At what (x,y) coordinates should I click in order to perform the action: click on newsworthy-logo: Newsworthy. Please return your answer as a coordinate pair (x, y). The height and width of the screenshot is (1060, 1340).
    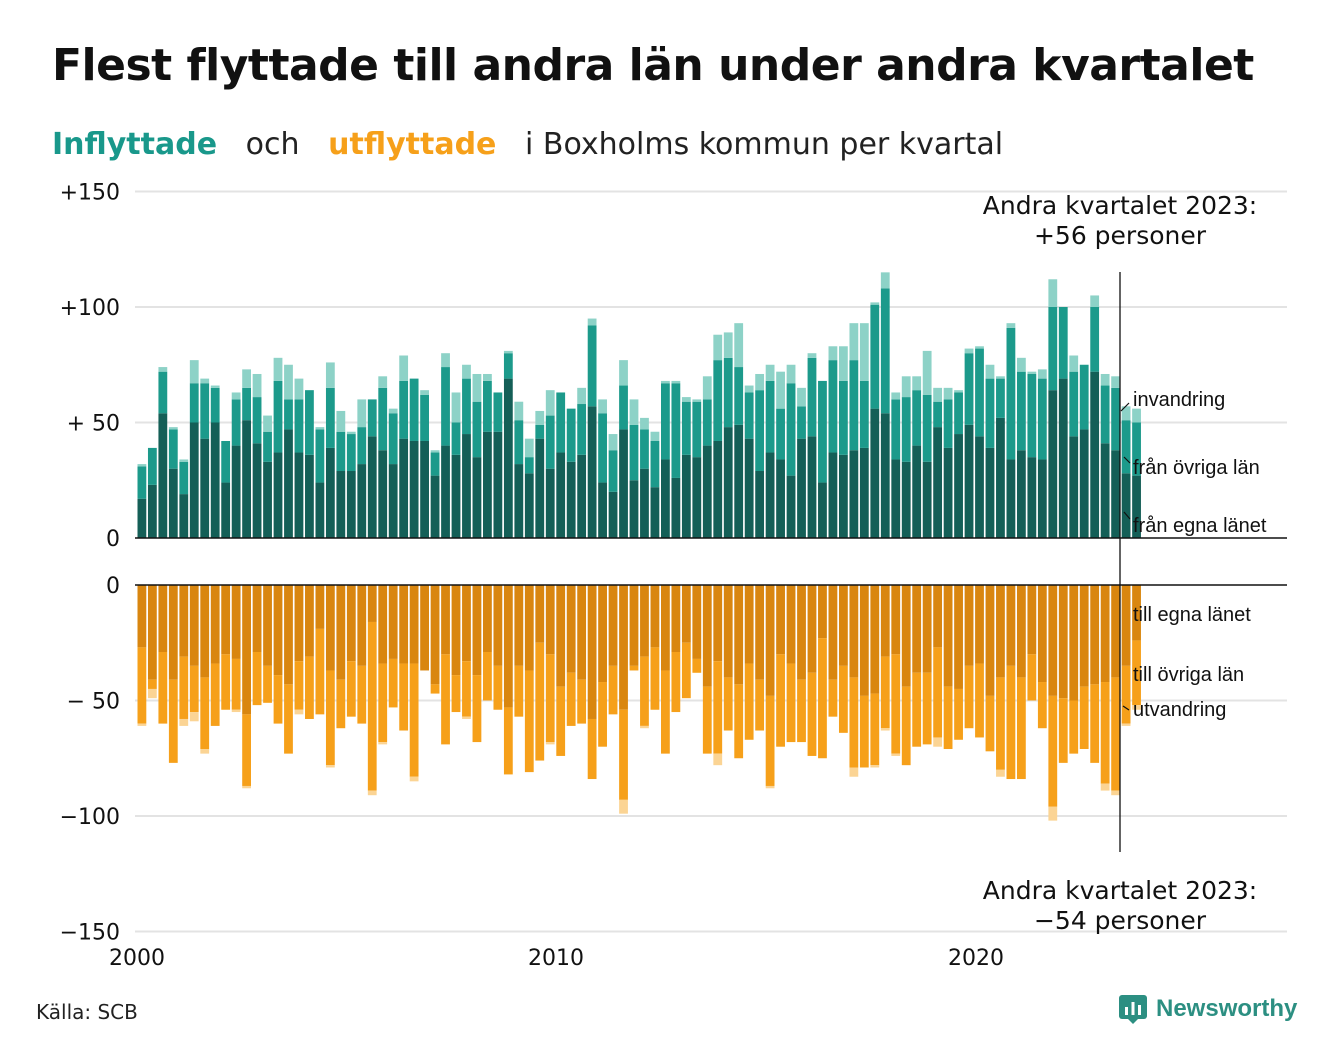
    Looking at the image, I should click on (1207, 1009).